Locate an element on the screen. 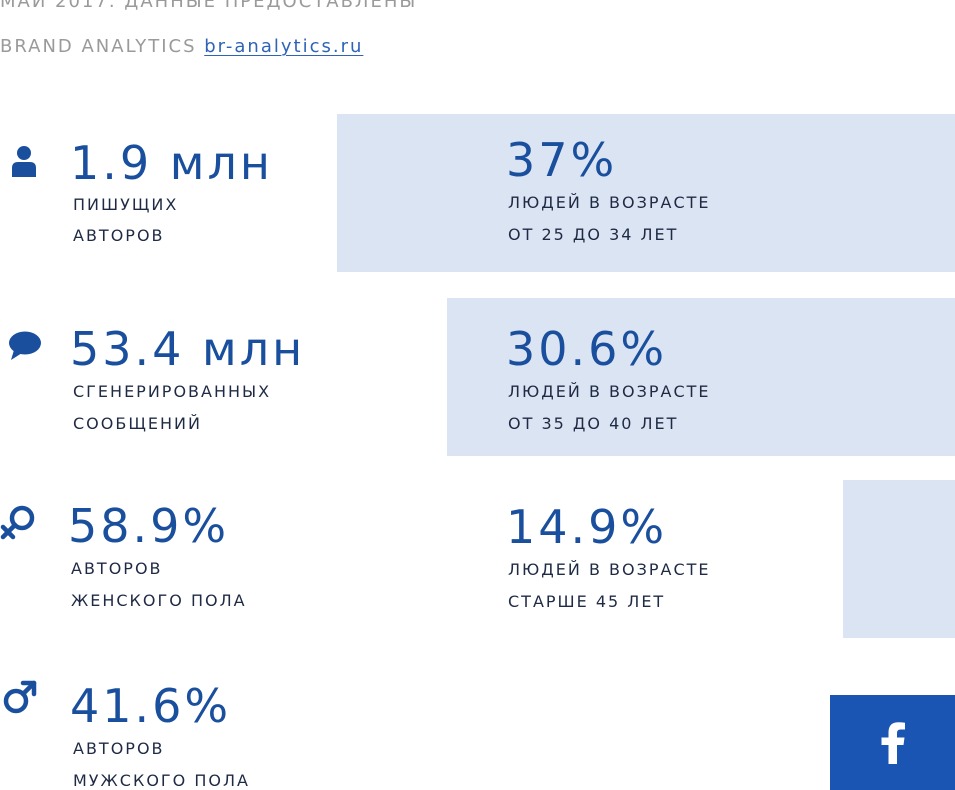  female-symbol-icon is located at coordinates (17, 522).